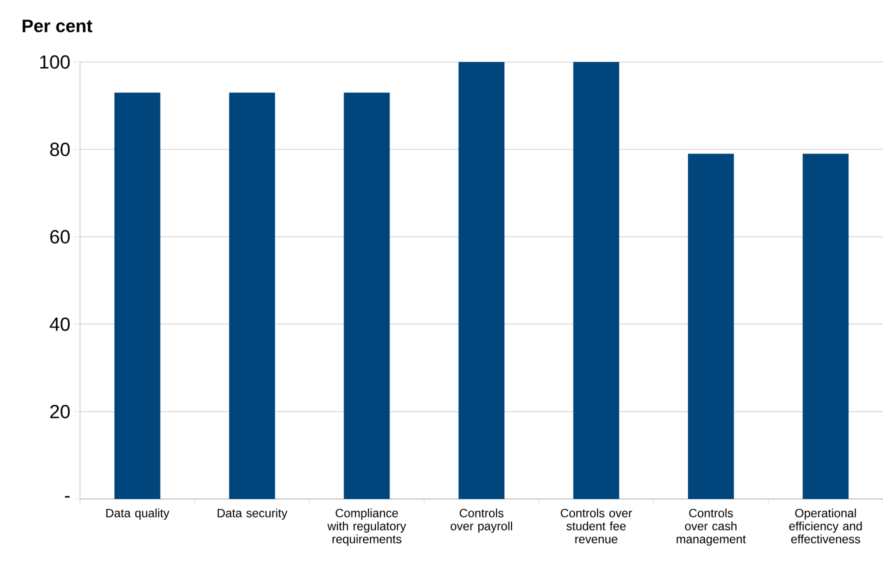  Describe the element at coordinates (138, 514) in the screenshot. I see `x-tick-label: Data quality` at that location.